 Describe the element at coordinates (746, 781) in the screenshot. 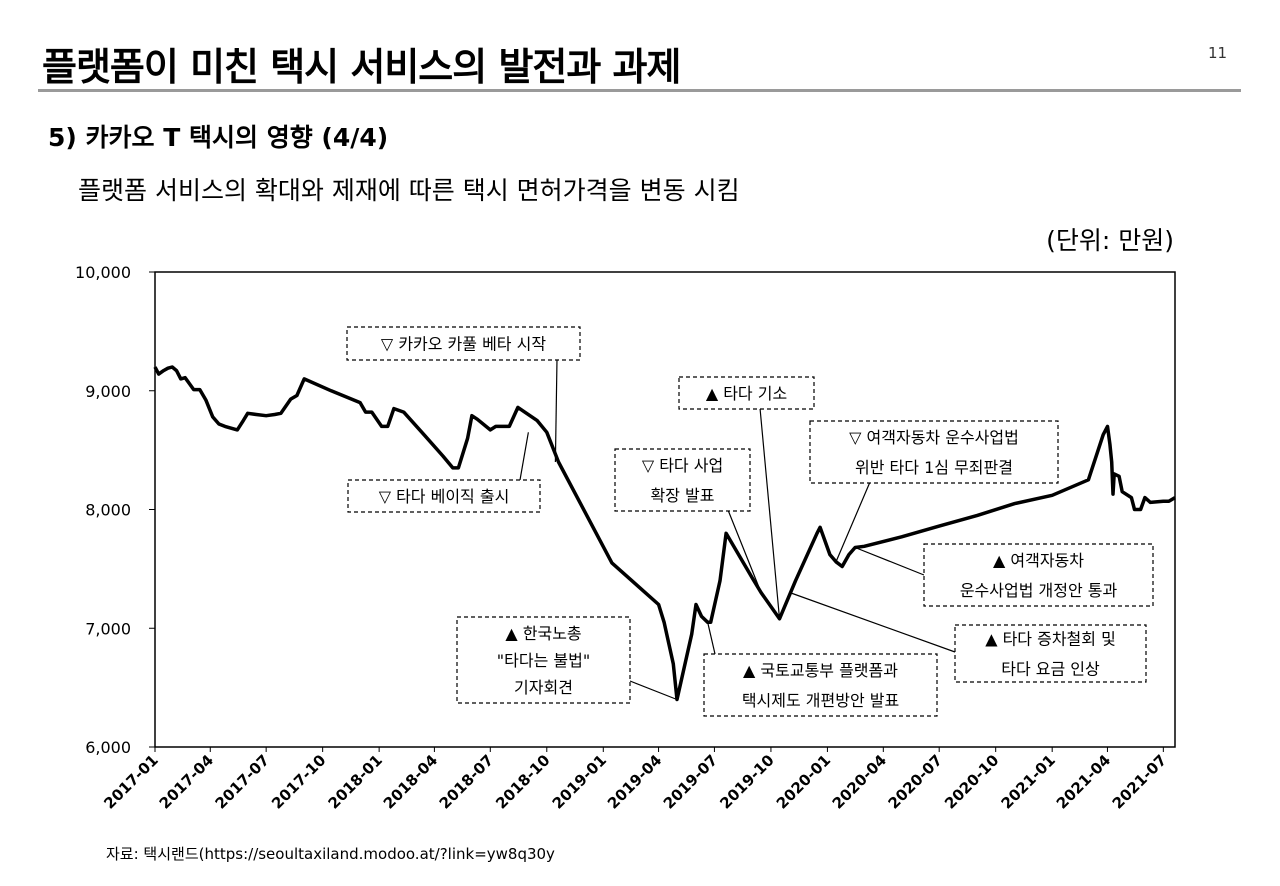

I see `x-tick-label: 2019-10` at that location.